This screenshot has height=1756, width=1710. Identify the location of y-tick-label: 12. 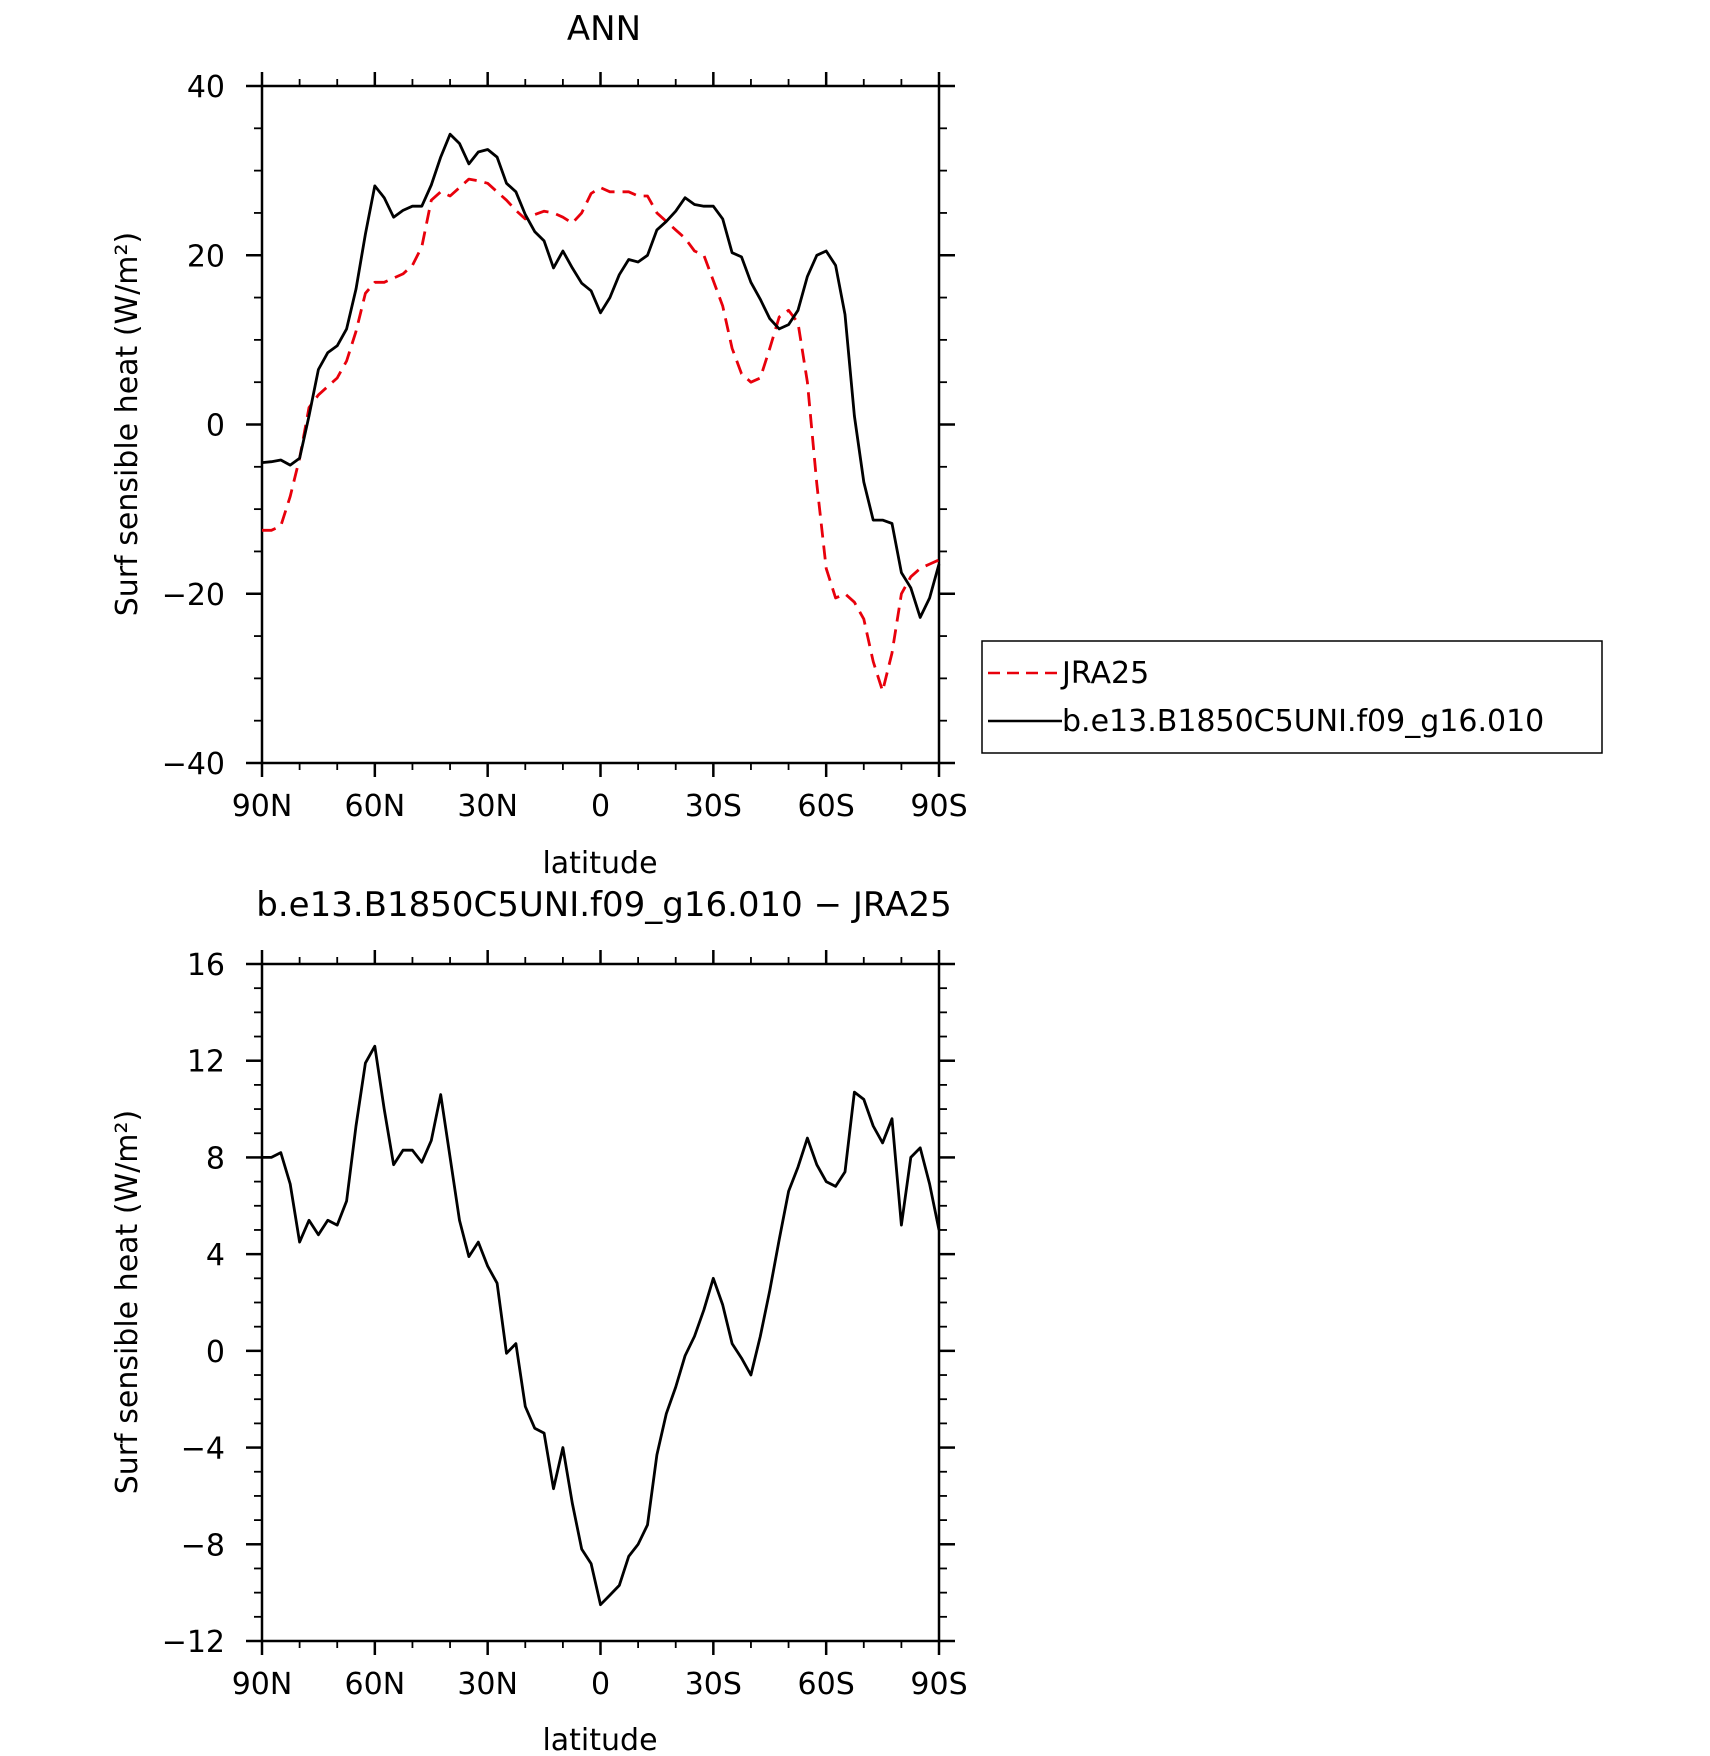
(206, 1062).